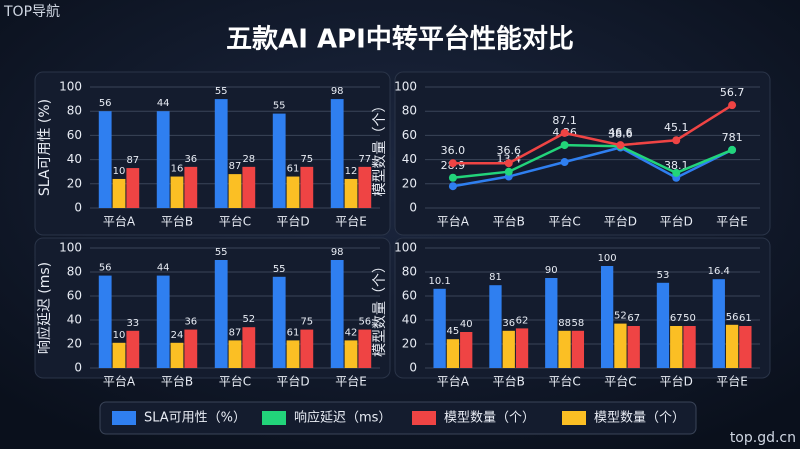 The image size is (800, 449). I want to click on bar-annotation: 61, so click(745, 318).